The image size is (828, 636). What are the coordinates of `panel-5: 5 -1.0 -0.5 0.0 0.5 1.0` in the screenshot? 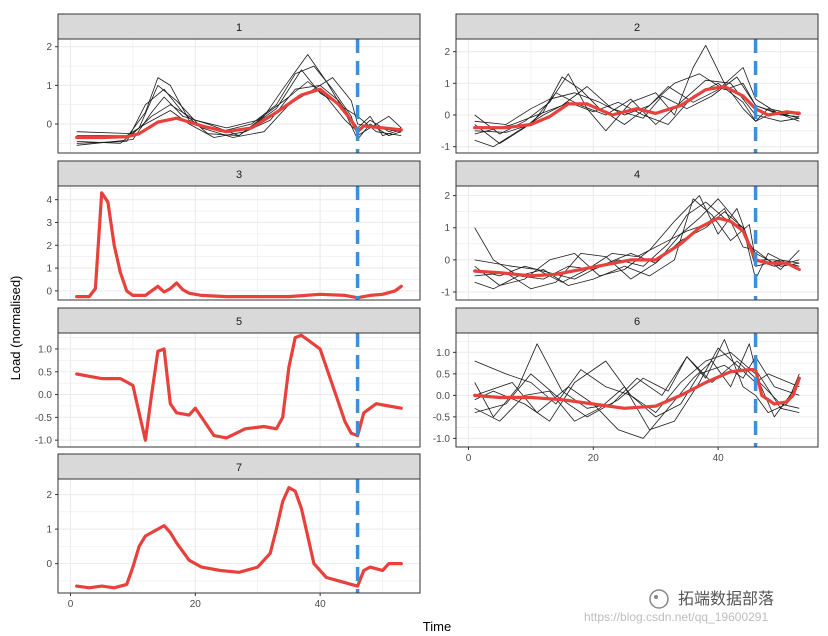 It's located at (228, 377).